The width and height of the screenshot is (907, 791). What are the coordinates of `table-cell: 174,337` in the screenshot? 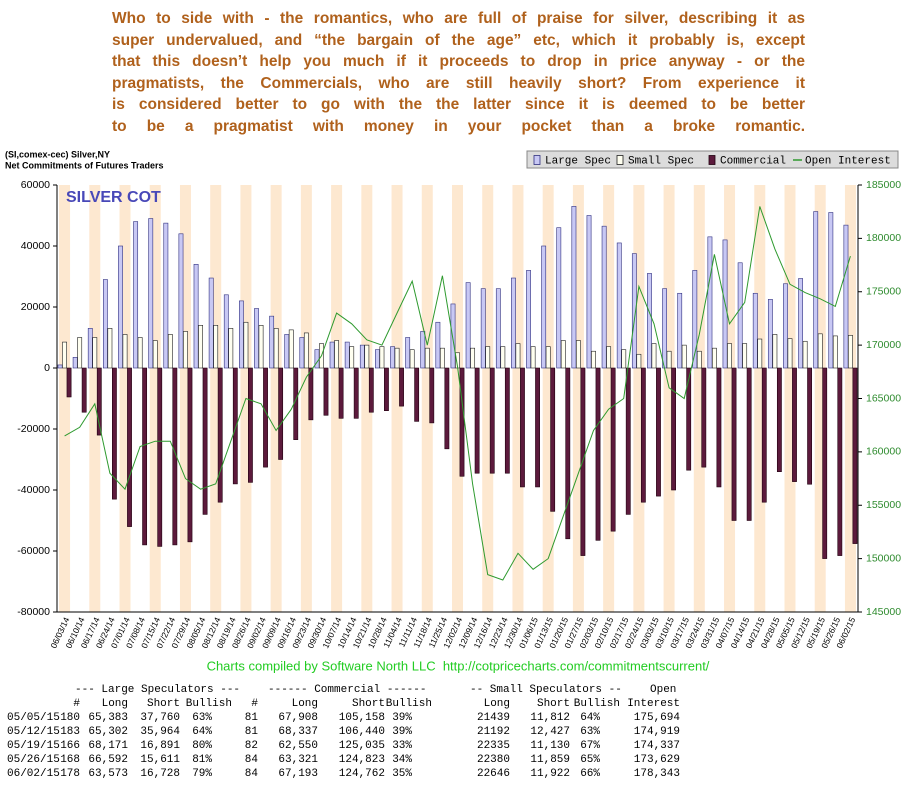 It's located at (657, 746).